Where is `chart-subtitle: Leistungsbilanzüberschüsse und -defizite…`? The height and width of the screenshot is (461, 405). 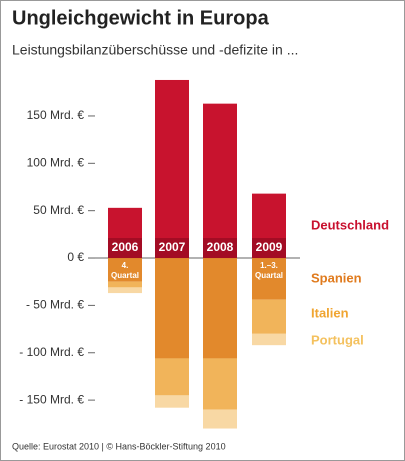 chart-subtitle: Leistungsbilanzüberschüsse und -defizite… is located at coordinates (155, 50).